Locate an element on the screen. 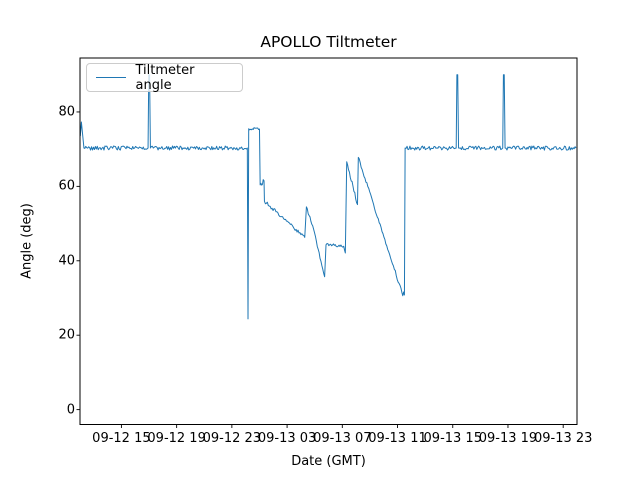  y-tick-label: 20 is located at coordinates (66, 335).